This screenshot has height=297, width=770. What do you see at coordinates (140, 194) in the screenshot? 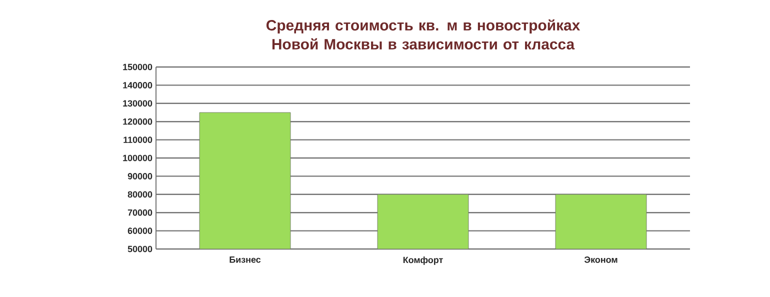
I see `y-tick-label: 80000` at bounding box center [140, 194].